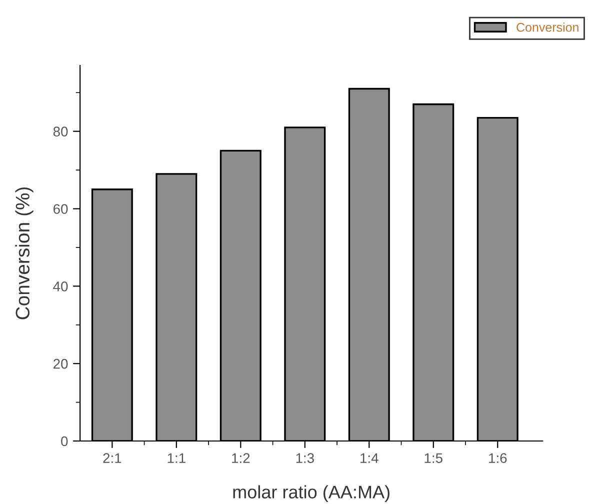 This screenshot has width=593, height=504. I want to click on y-tick-label: 80, so click(60, 131).